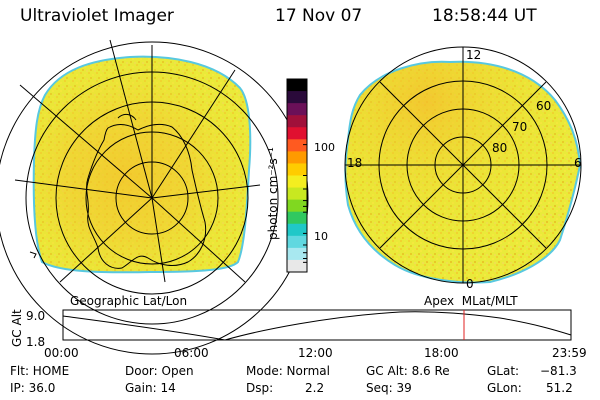  I want to click on colorbar-tick-low: 10, so click(321, 236).